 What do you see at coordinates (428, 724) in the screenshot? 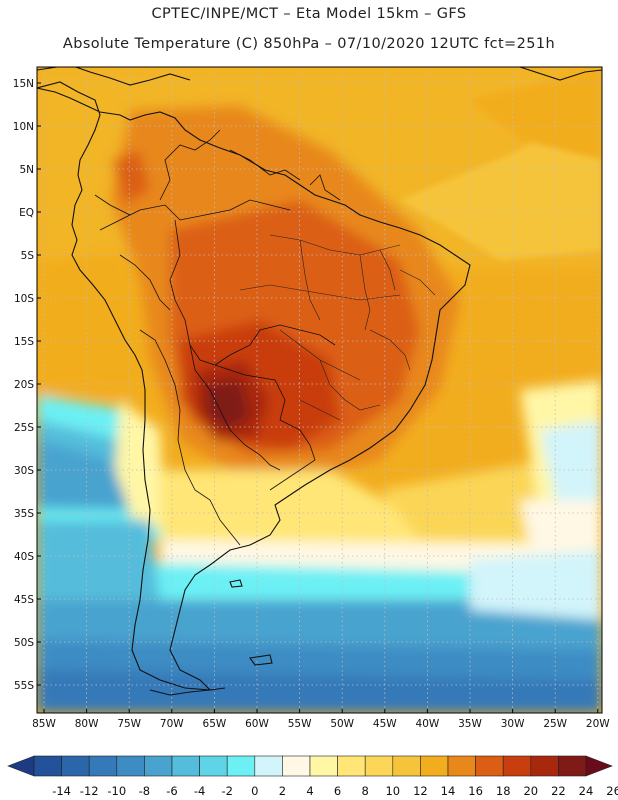
I see `lon-label: 40W` at bounding box center [428, 724].